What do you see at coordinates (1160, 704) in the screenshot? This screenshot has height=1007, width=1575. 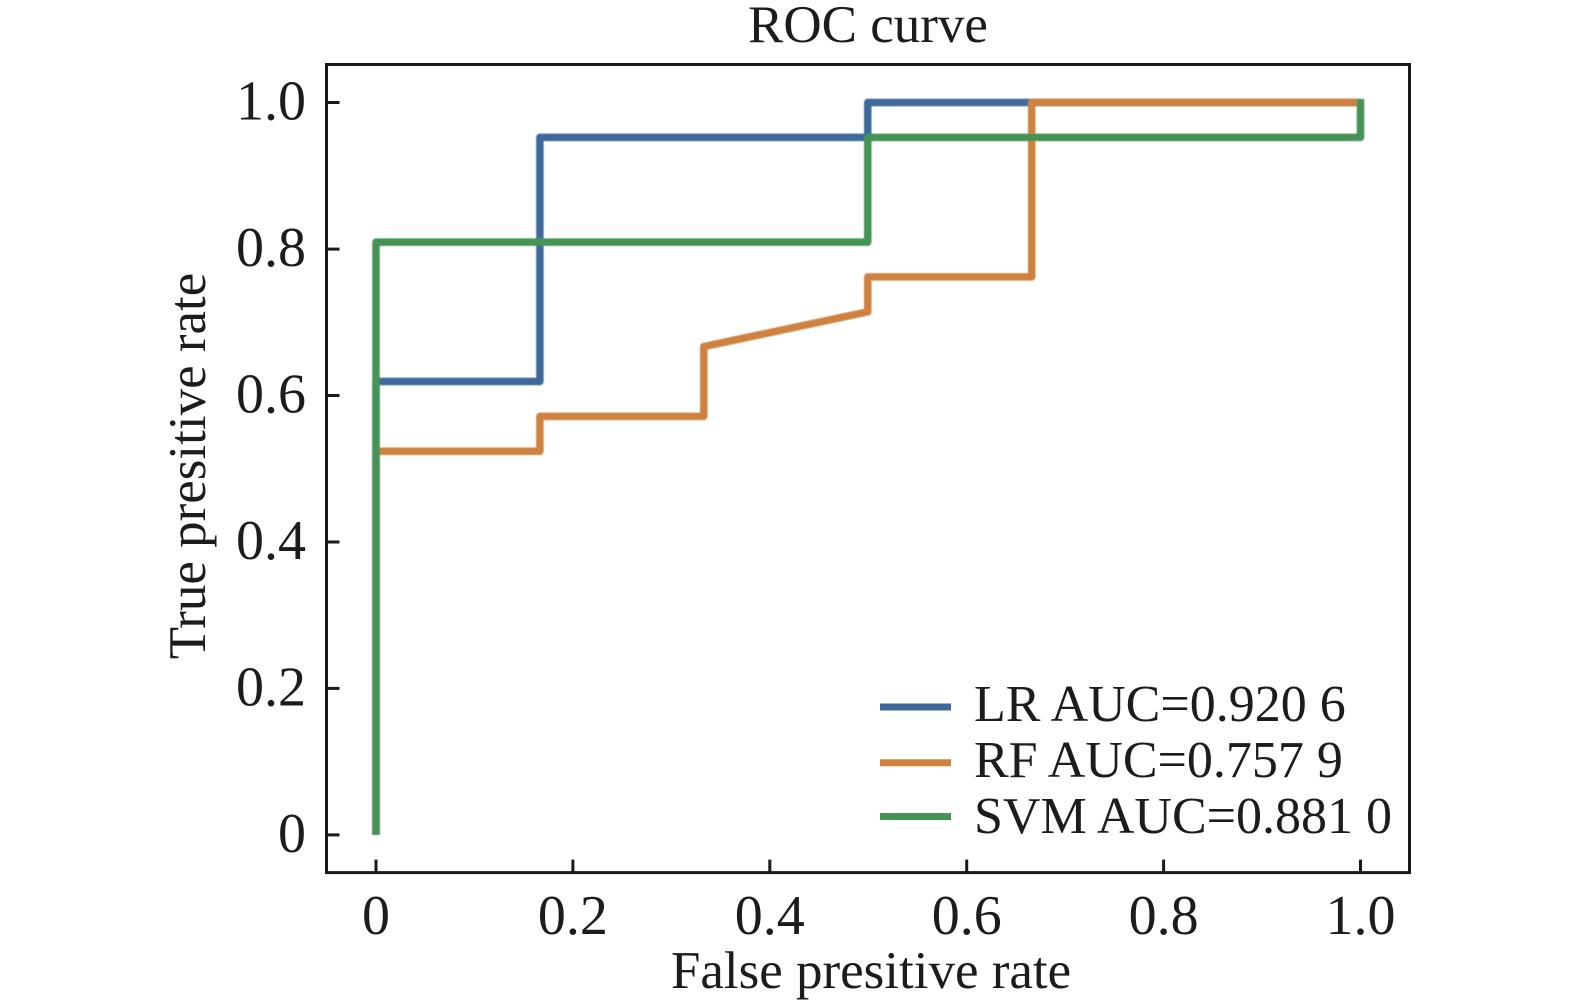 I see `svg-text: LR AUC=0.920 6` at bounding box center [1160, 704].